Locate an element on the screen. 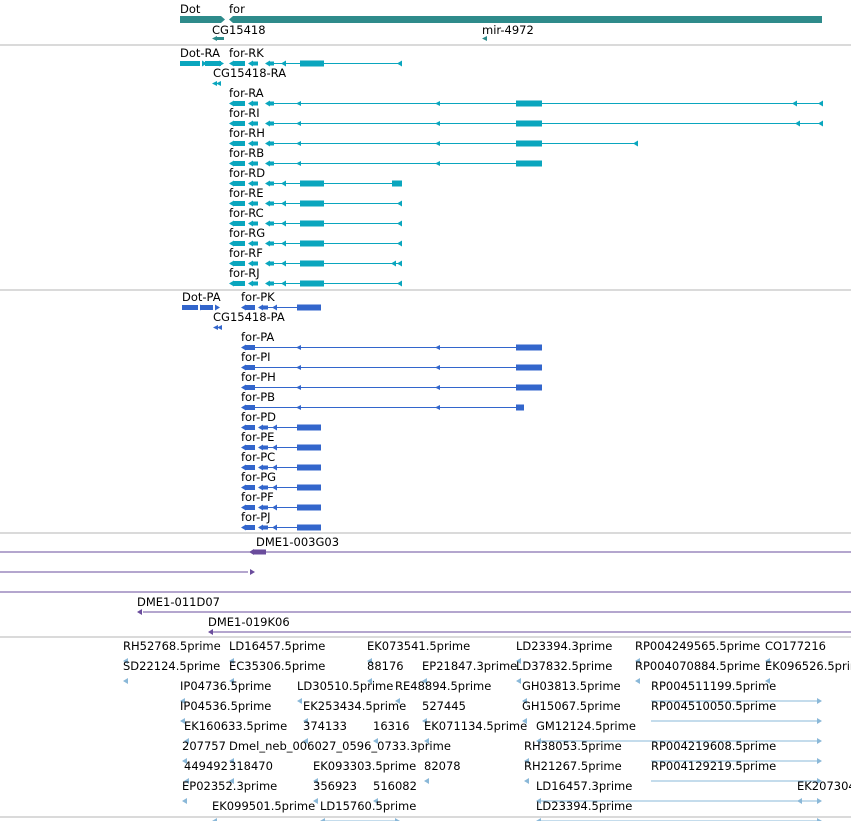 The width and height of the screenshot is (851, 821). transcript-label: for-RH is located at coordinates (247, 133).